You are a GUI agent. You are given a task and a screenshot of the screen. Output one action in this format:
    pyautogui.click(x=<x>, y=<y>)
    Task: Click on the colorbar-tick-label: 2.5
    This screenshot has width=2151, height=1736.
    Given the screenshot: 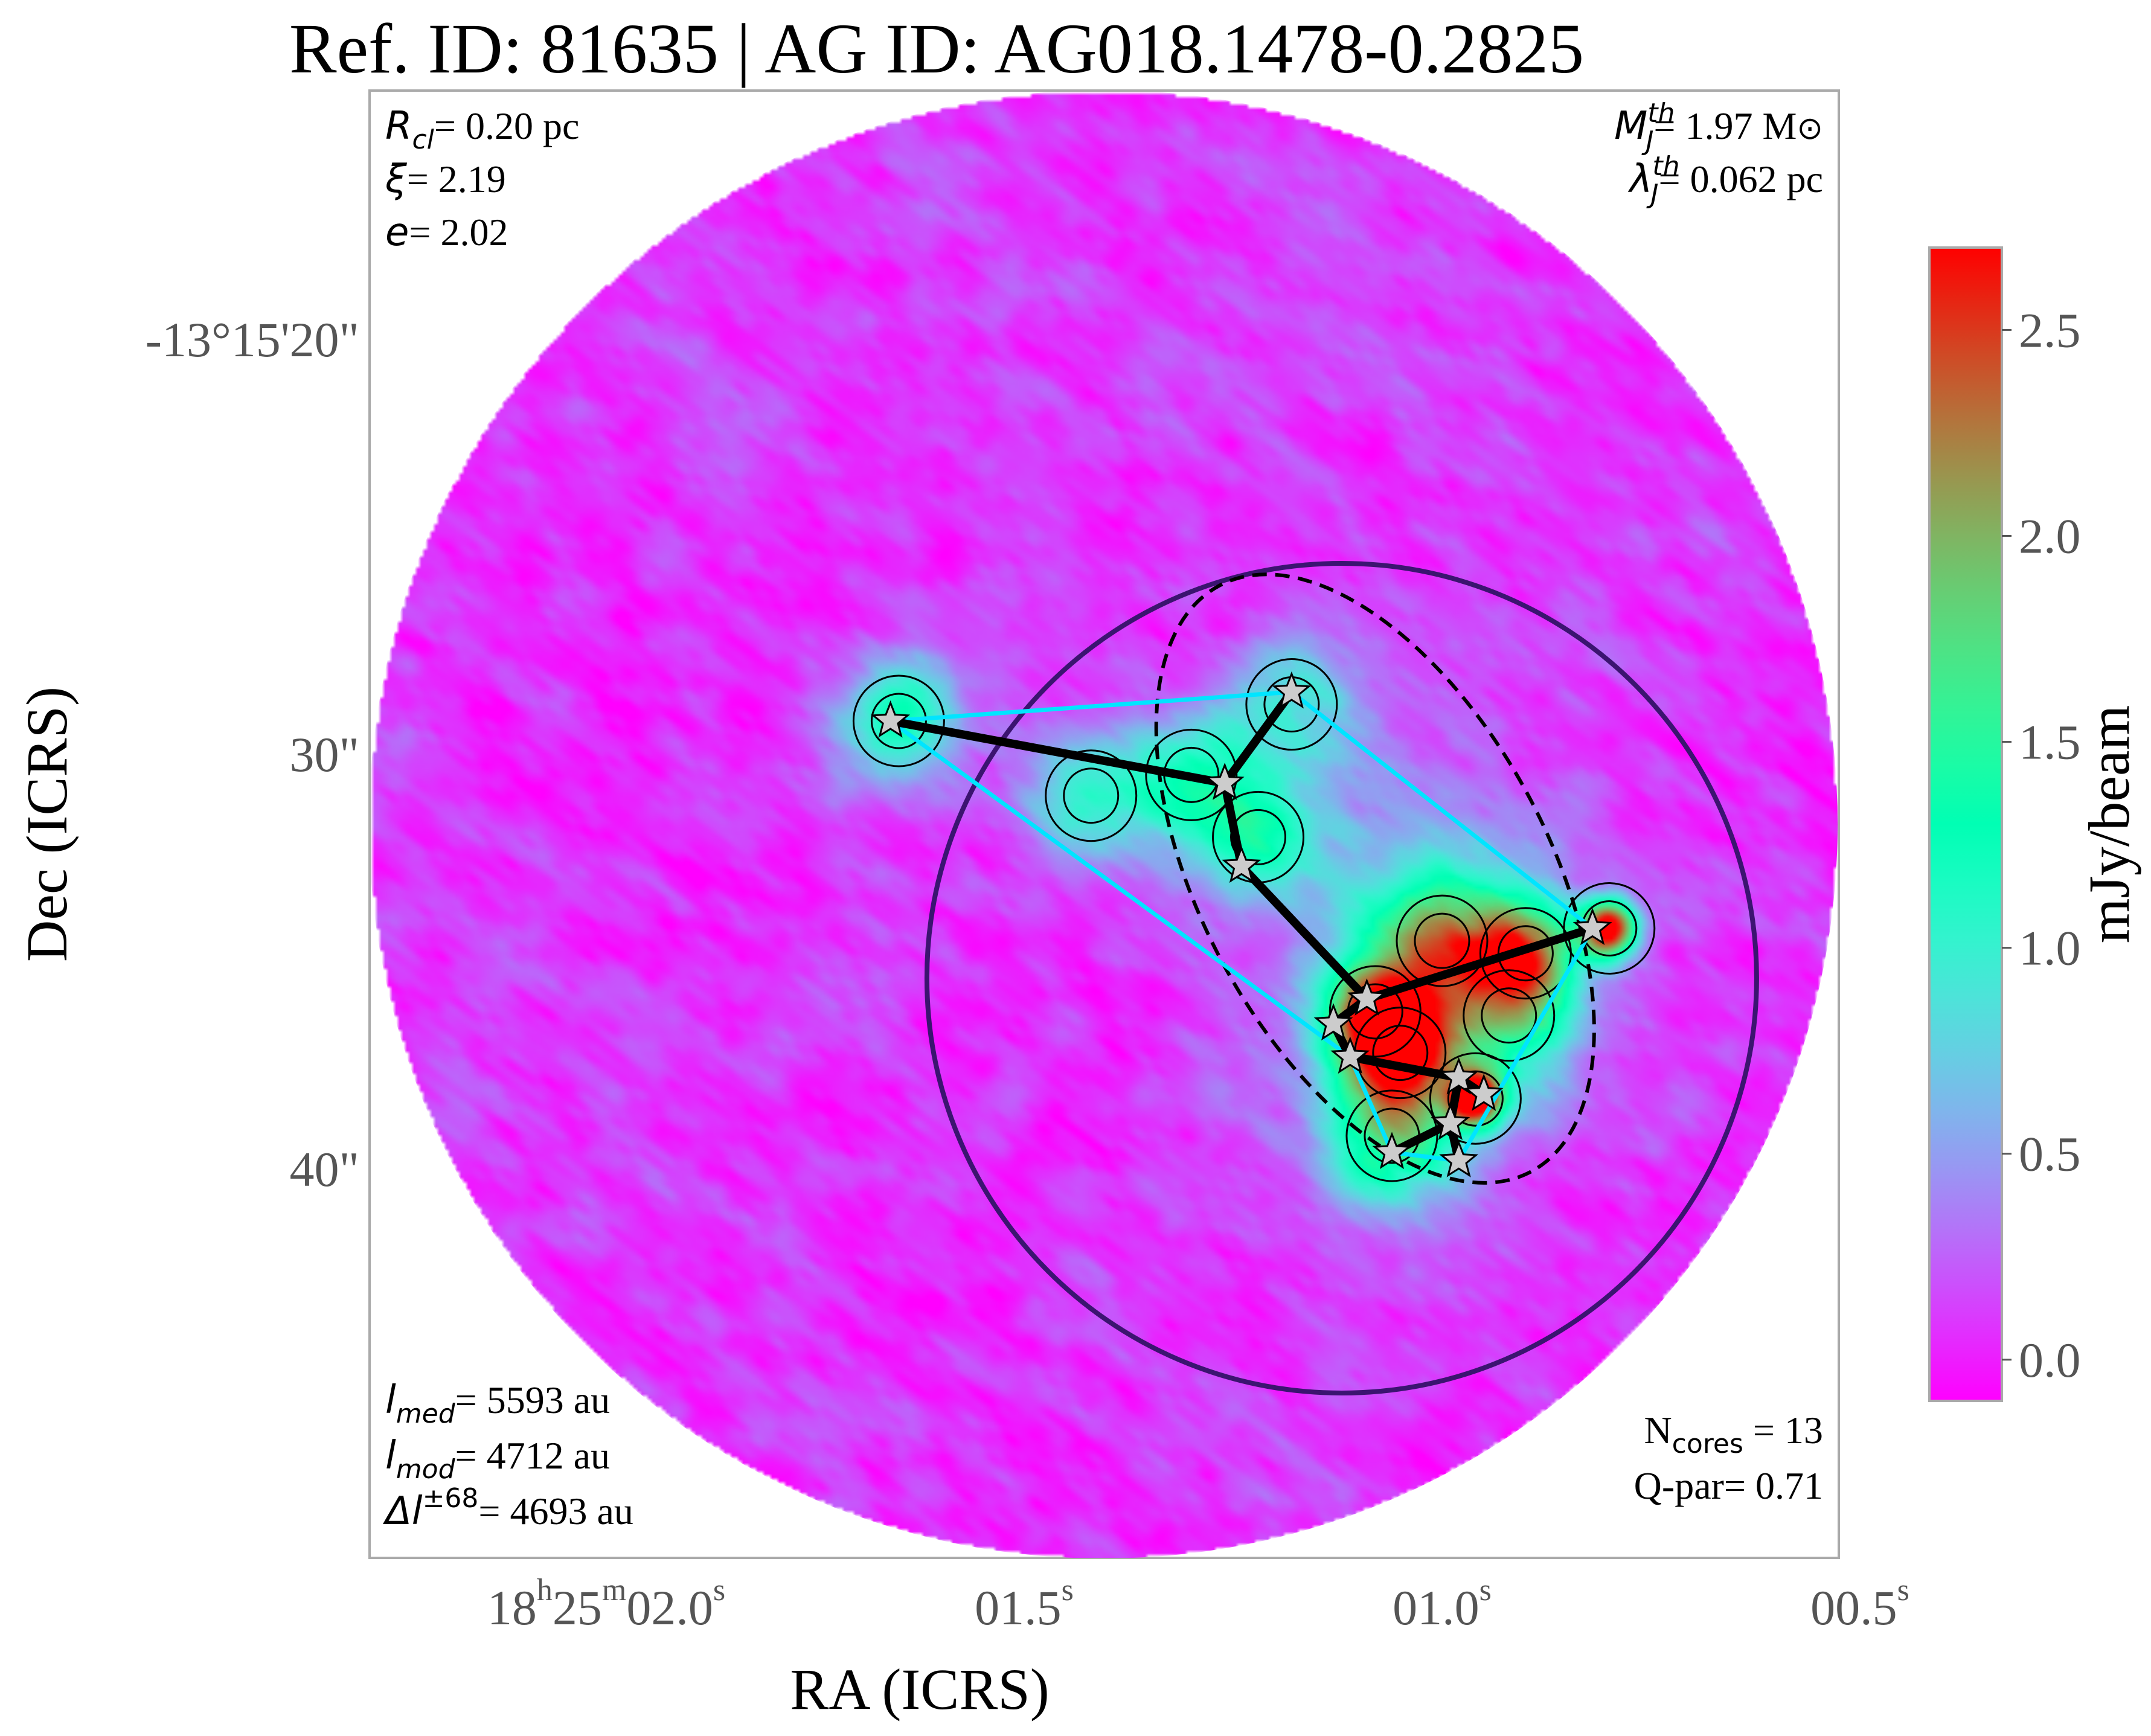 What is the action you would take?
    pyautogui.click(x=2050, y=330)
    